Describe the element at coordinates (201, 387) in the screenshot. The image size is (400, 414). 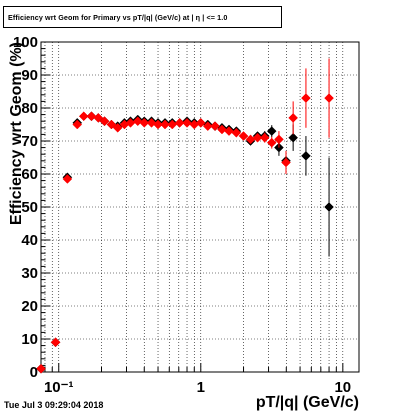
I see `x-tick-label: 1` at that location.